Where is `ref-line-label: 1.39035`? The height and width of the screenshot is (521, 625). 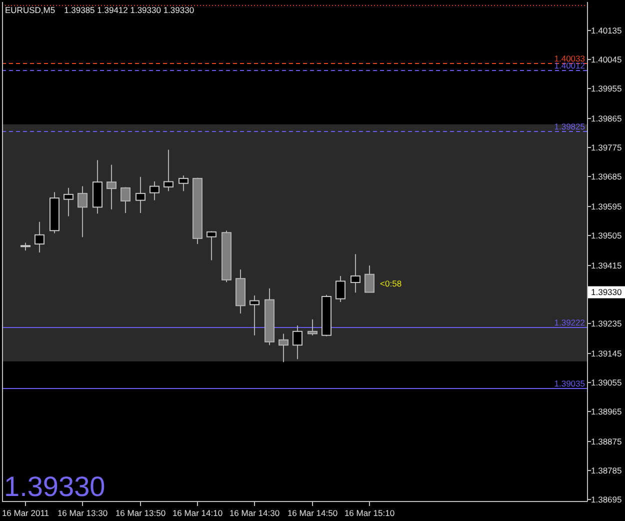
ref-line-label: 1.39035 is located at coordinates (570, 383).